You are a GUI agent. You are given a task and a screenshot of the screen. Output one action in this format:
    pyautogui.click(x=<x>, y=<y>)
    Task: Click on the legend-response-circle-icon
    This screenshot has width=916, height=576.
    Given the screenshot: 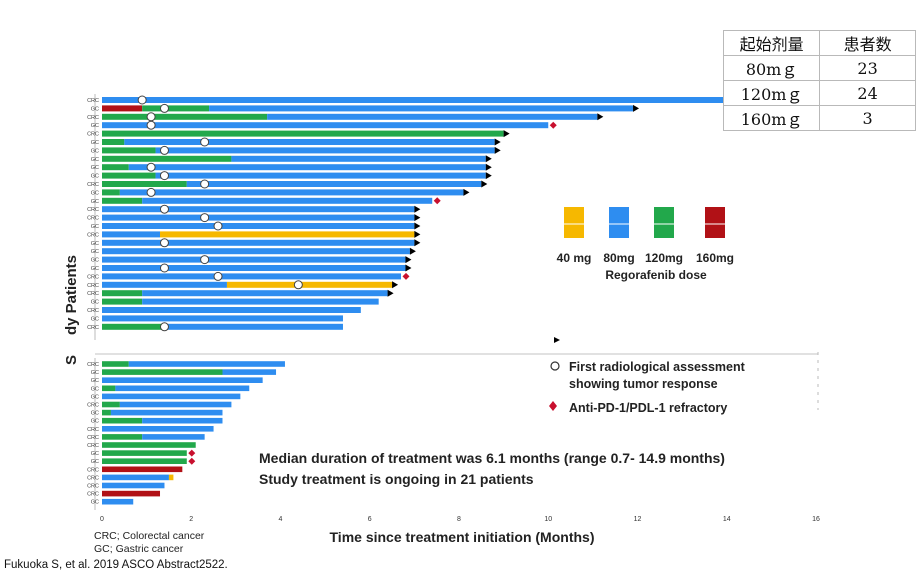 What is the action you would take?
    pyautogui.click(x=555, y=366)
    